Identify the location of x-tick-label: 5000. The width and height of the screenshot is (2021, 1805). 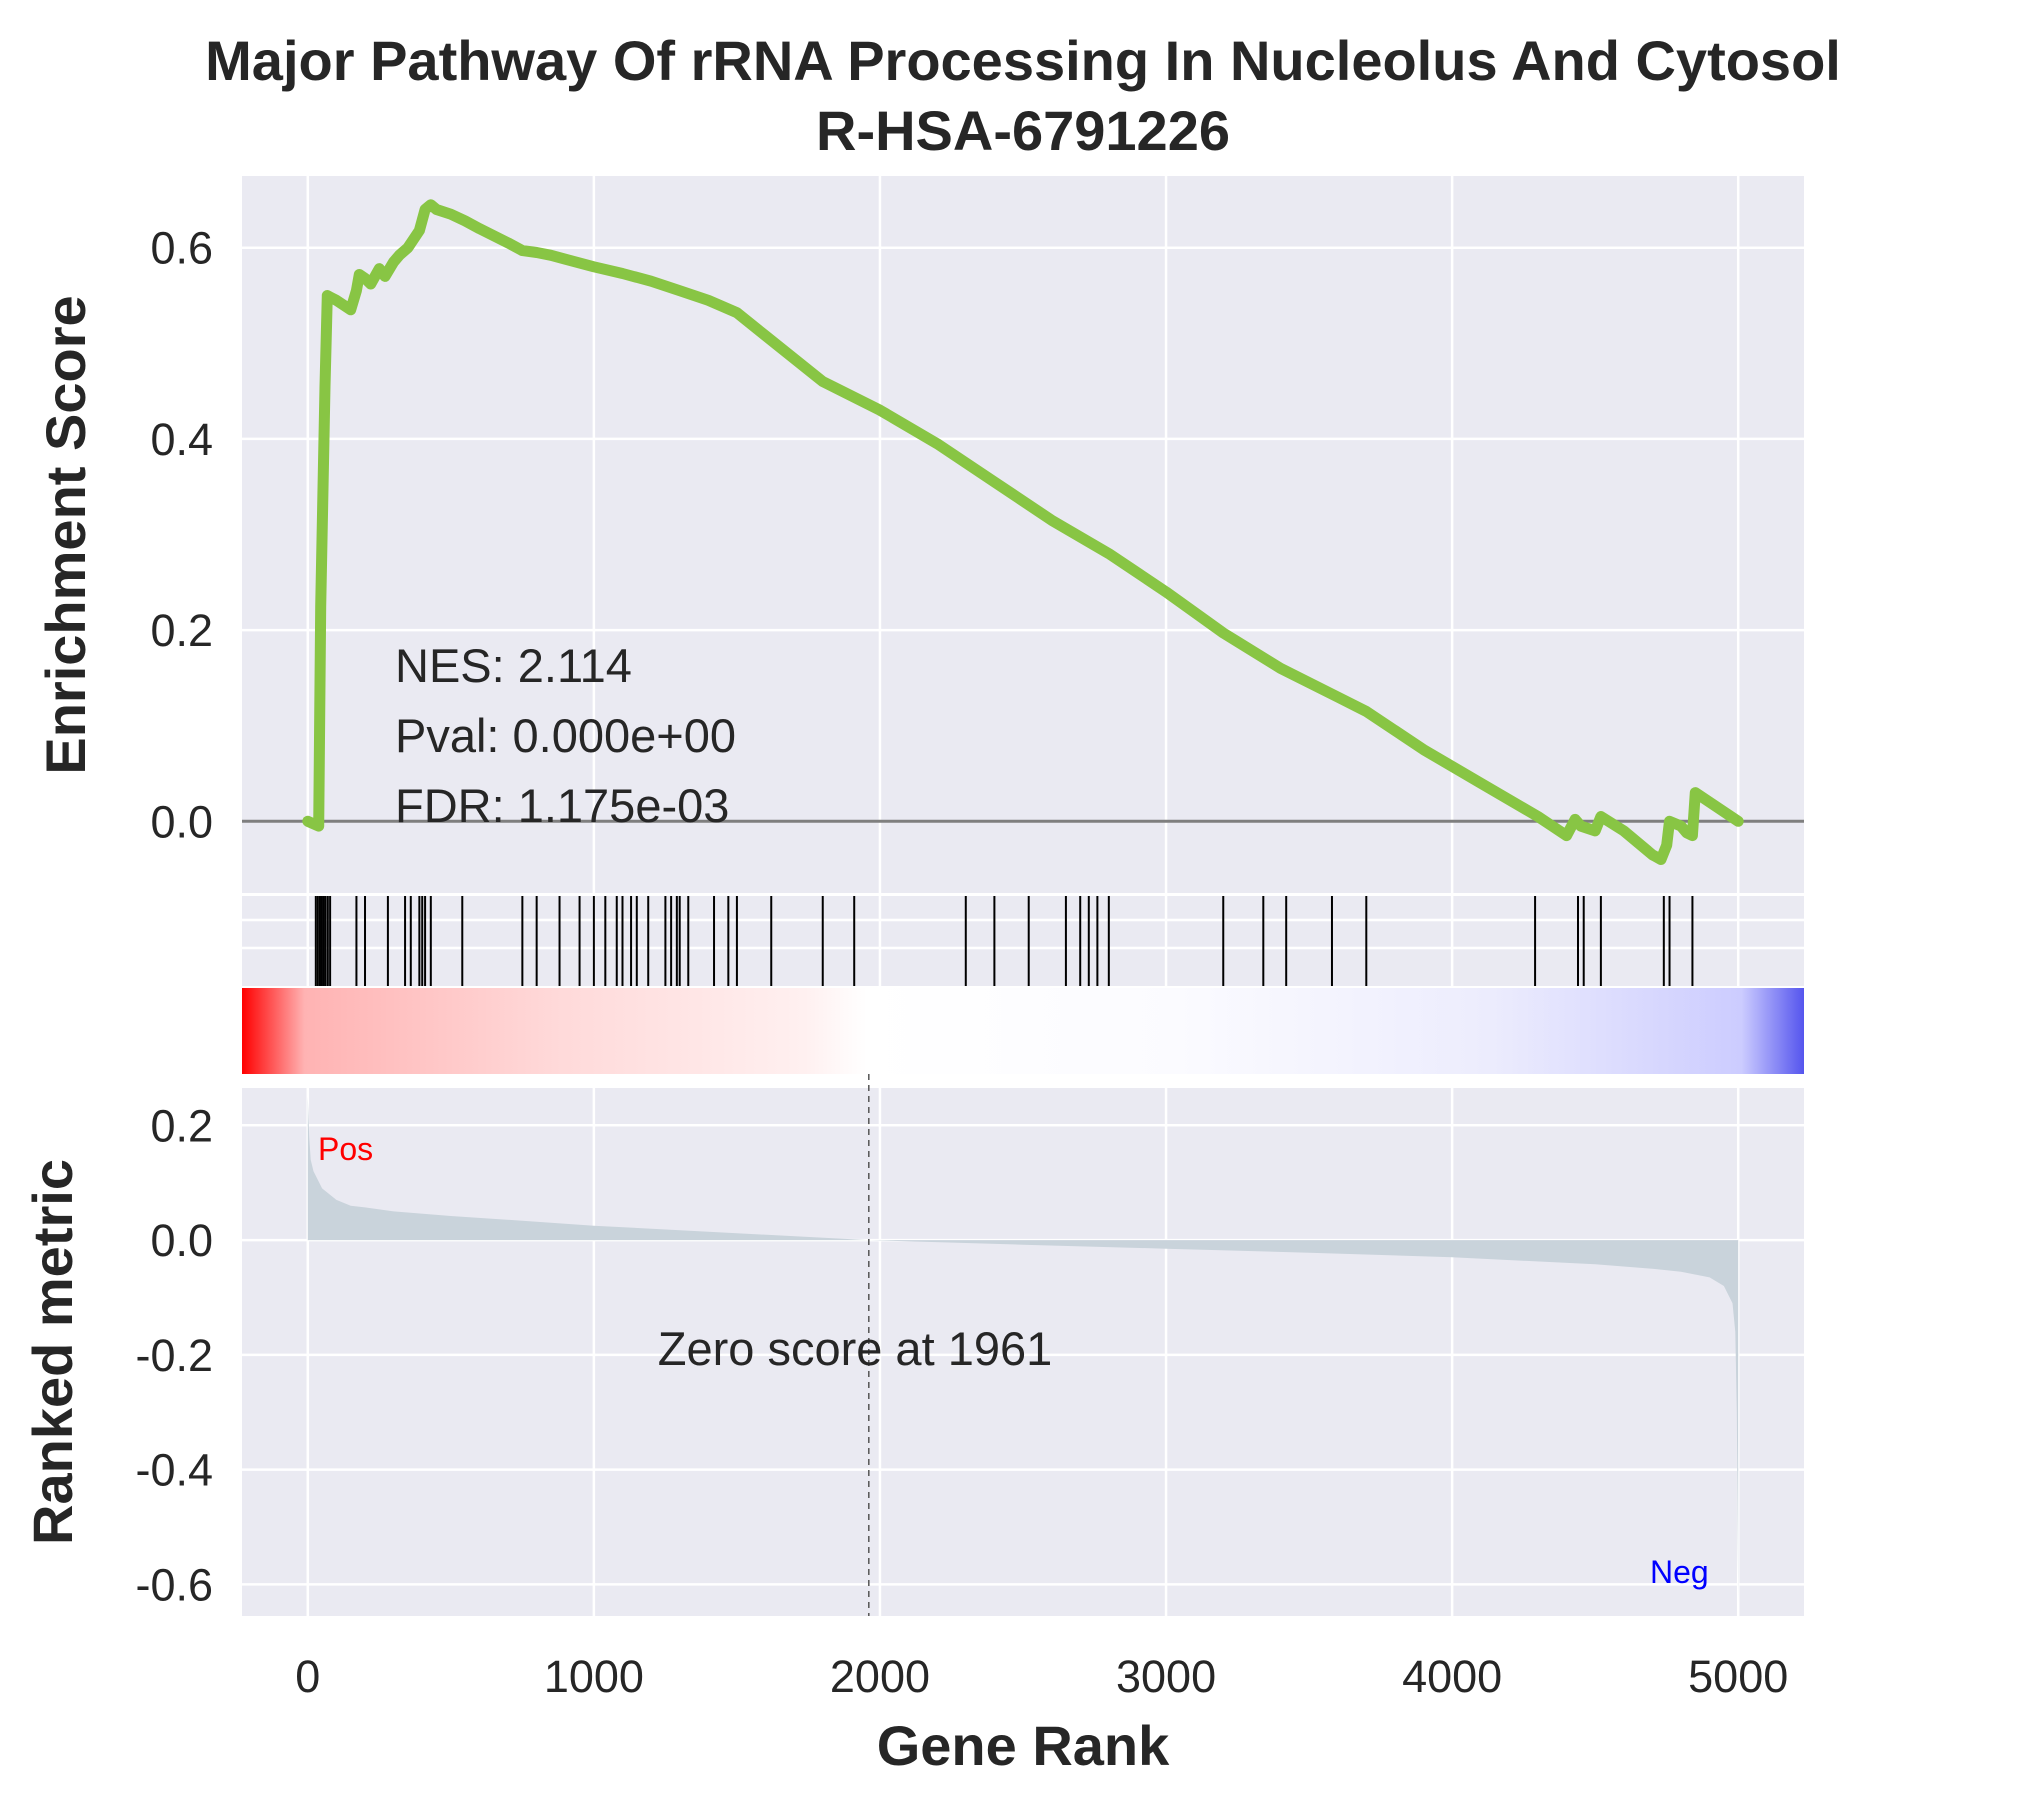
(1738, 1676).